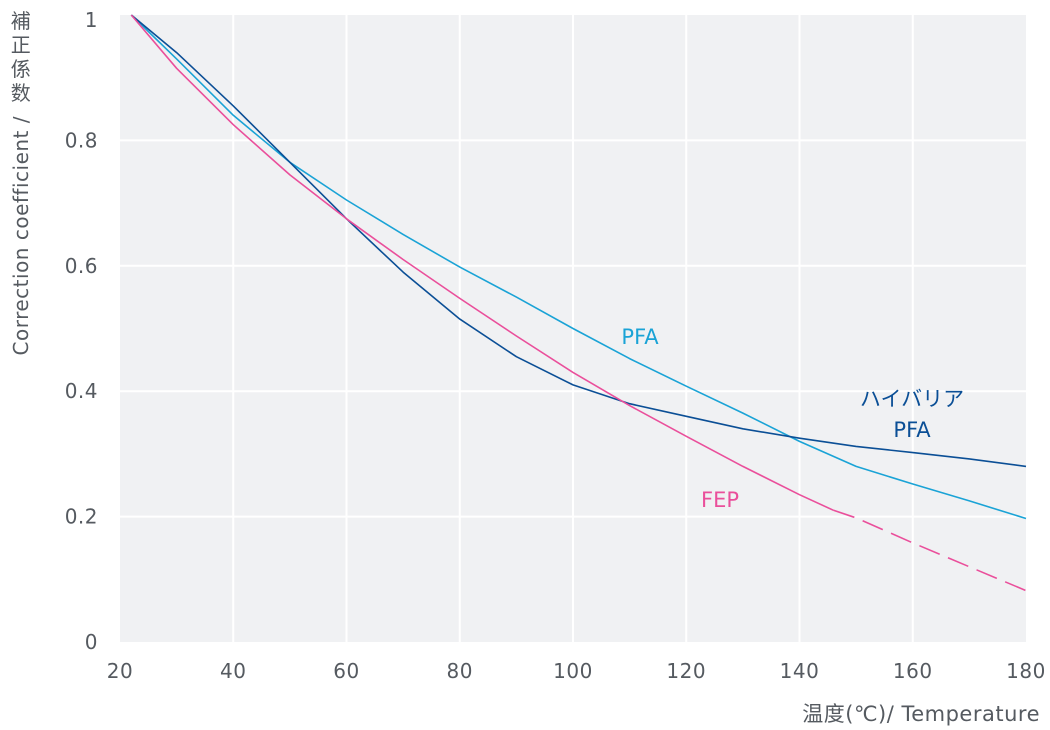  Describe the element at coordinates (460, 671) in the screenshot. I see `x-tick-label: 80` at that location.